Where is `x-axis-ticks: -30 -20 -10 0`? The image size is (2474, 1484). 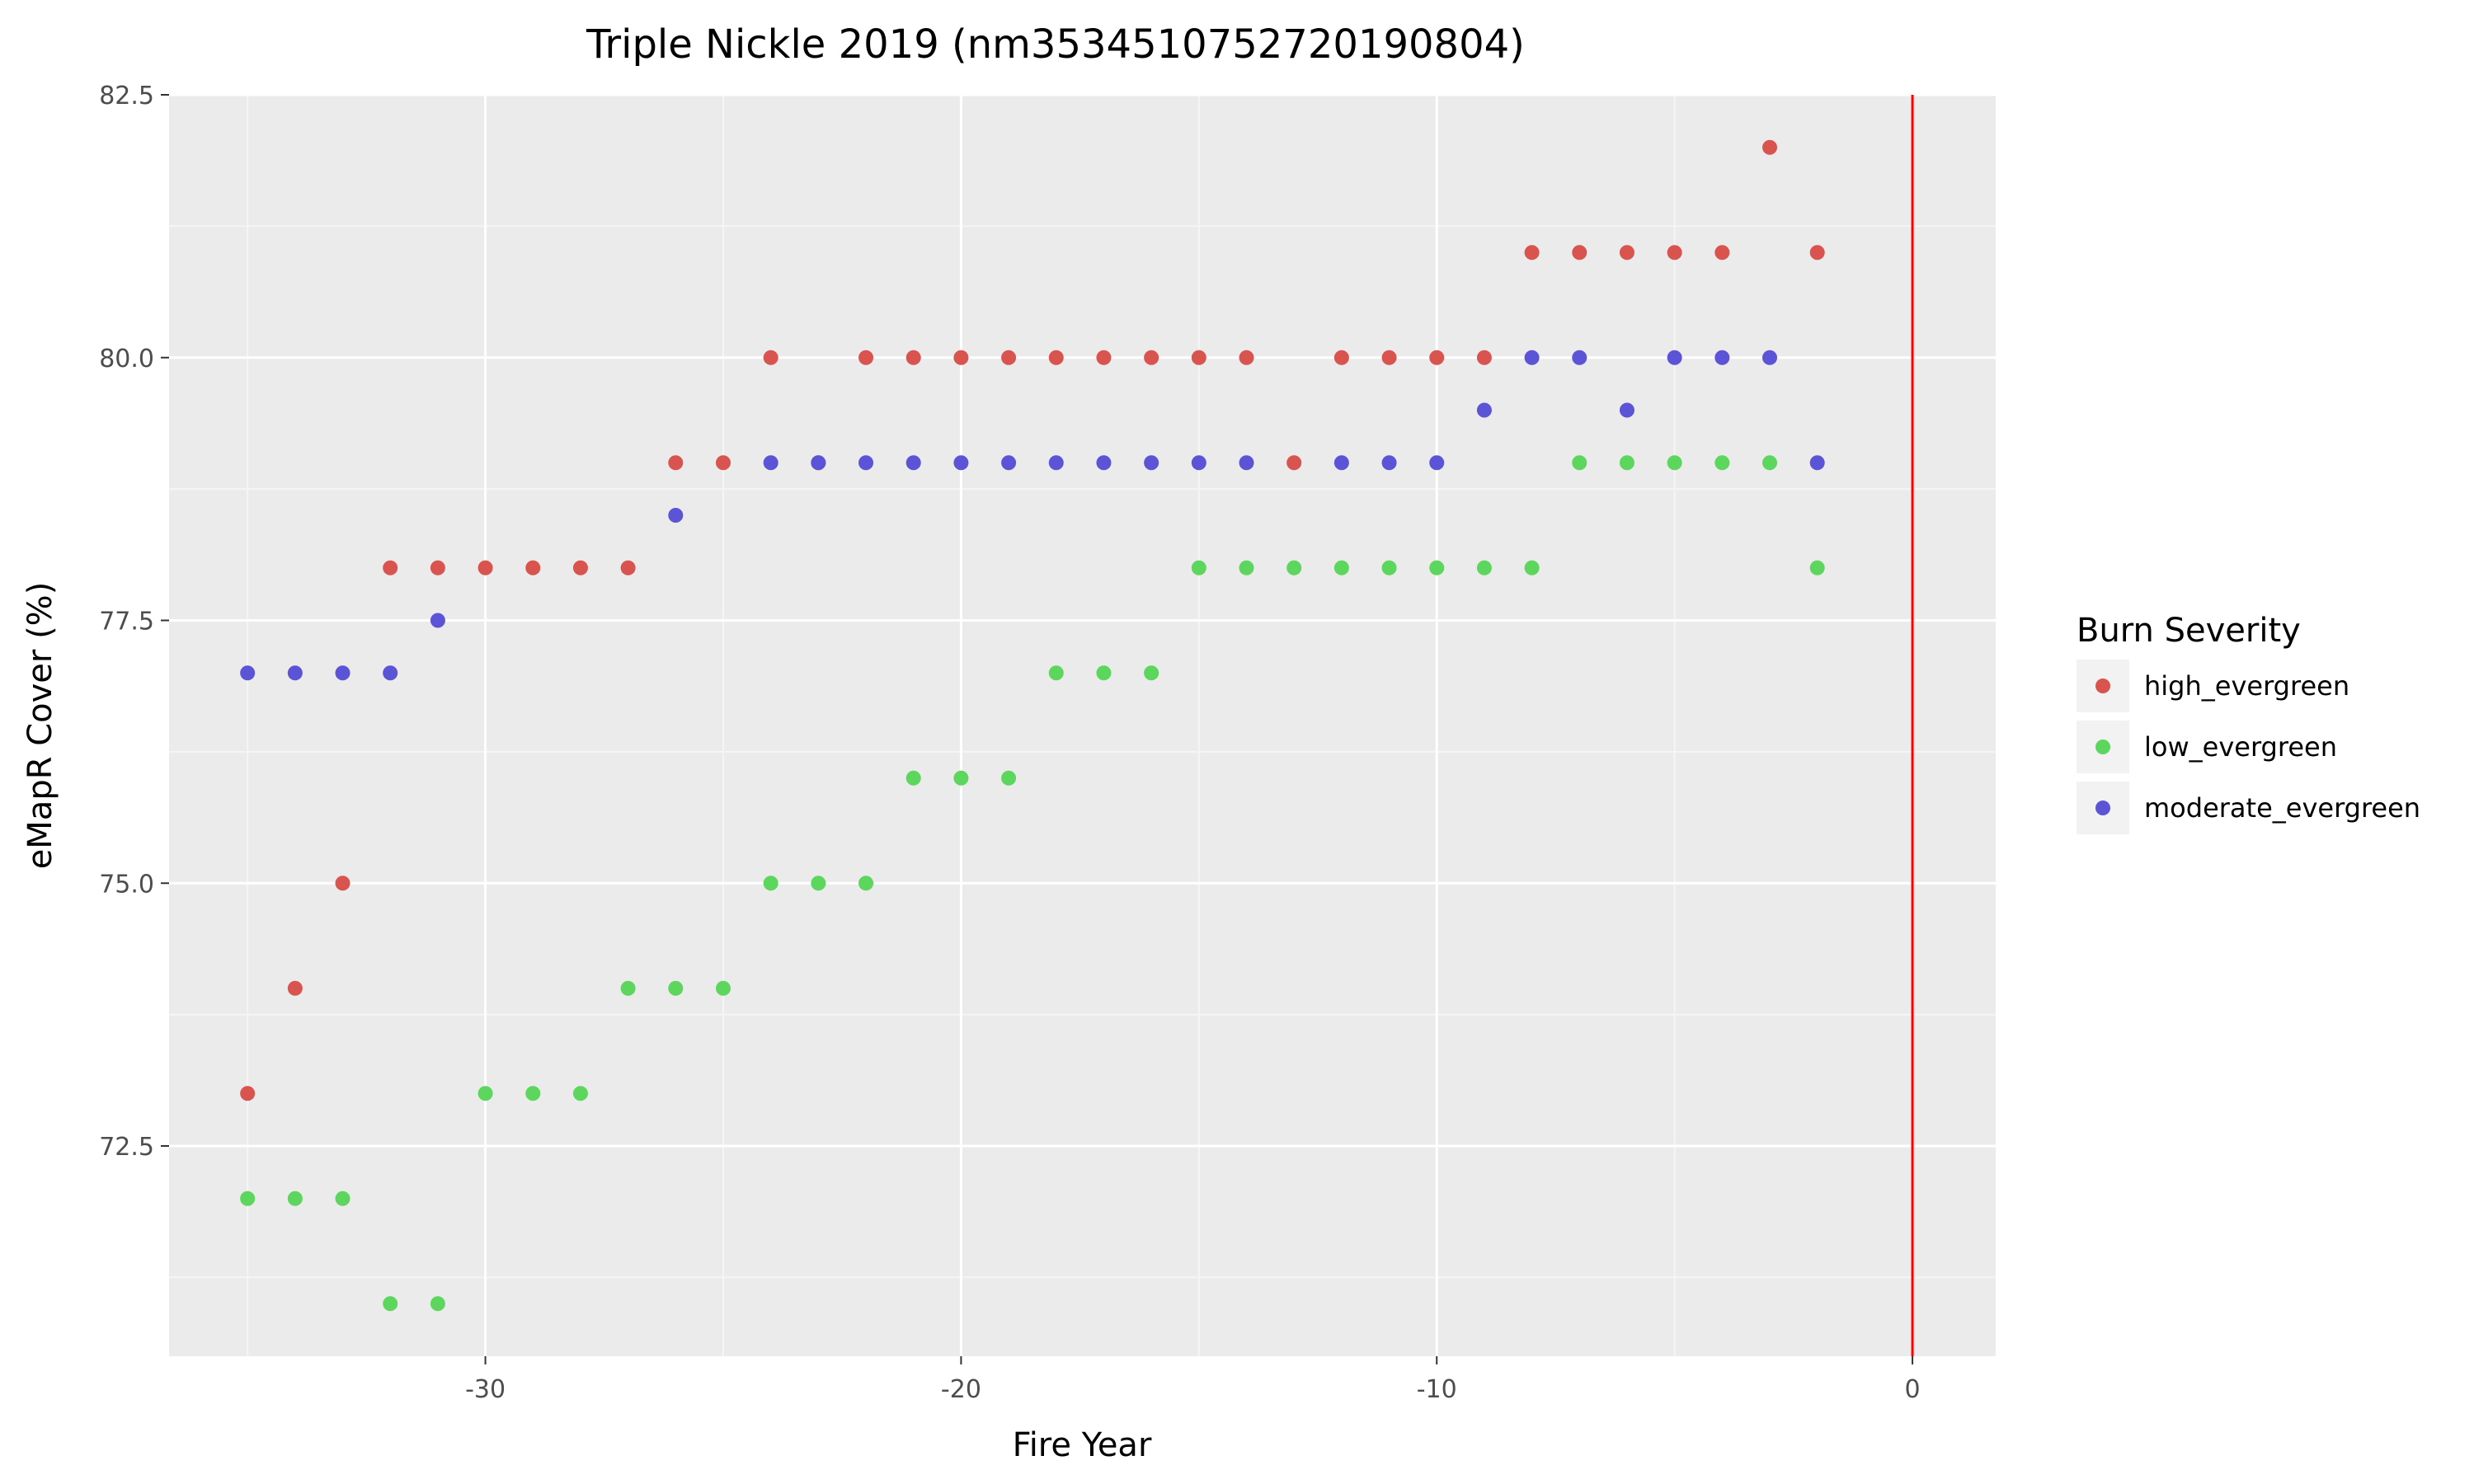 x-axis-ticks: -30 -20 -10 0 is located at coordinates (1193, 1380).